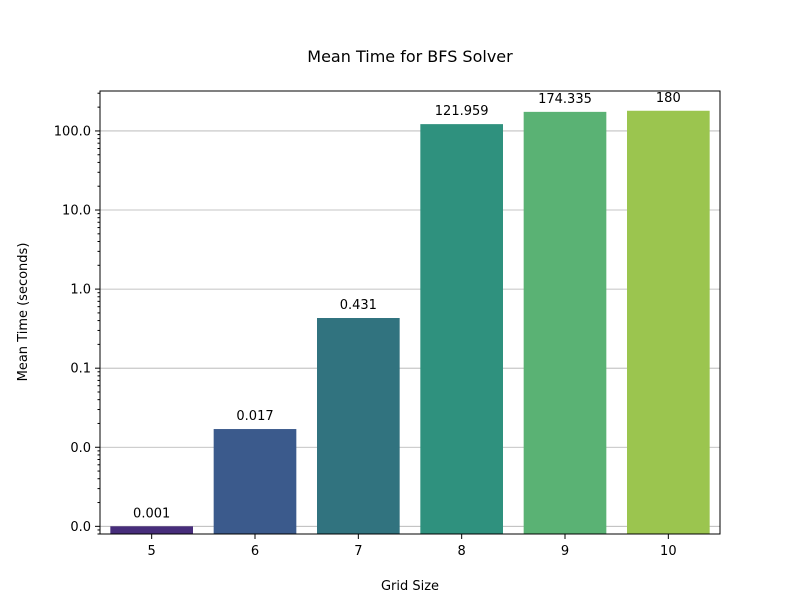 The width and height of the screenshot is (800, 600). Describe the element at coordinates (72, 131) in the screenshot. I see `y-tick-label: 100.0` at that location.